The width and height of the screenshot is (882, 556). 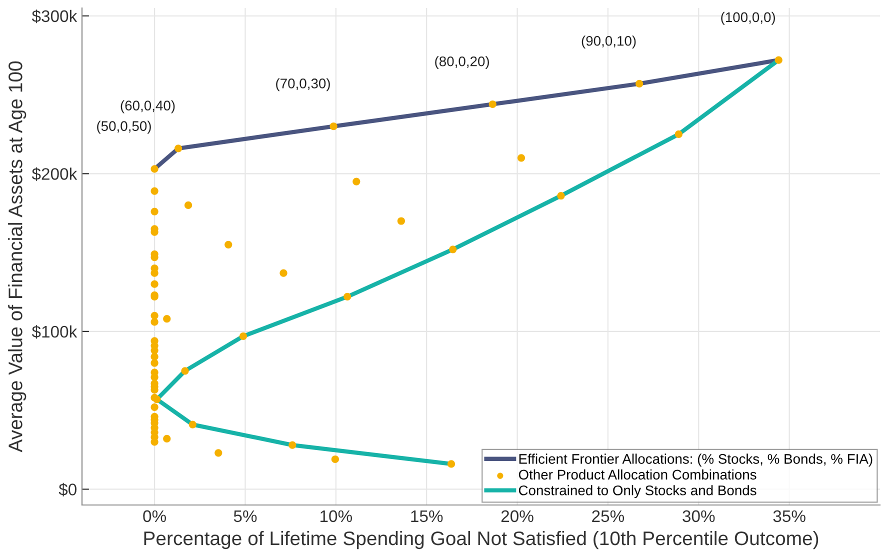 I want to click on annotation: (70,0,30), so click(x=303, y=85).